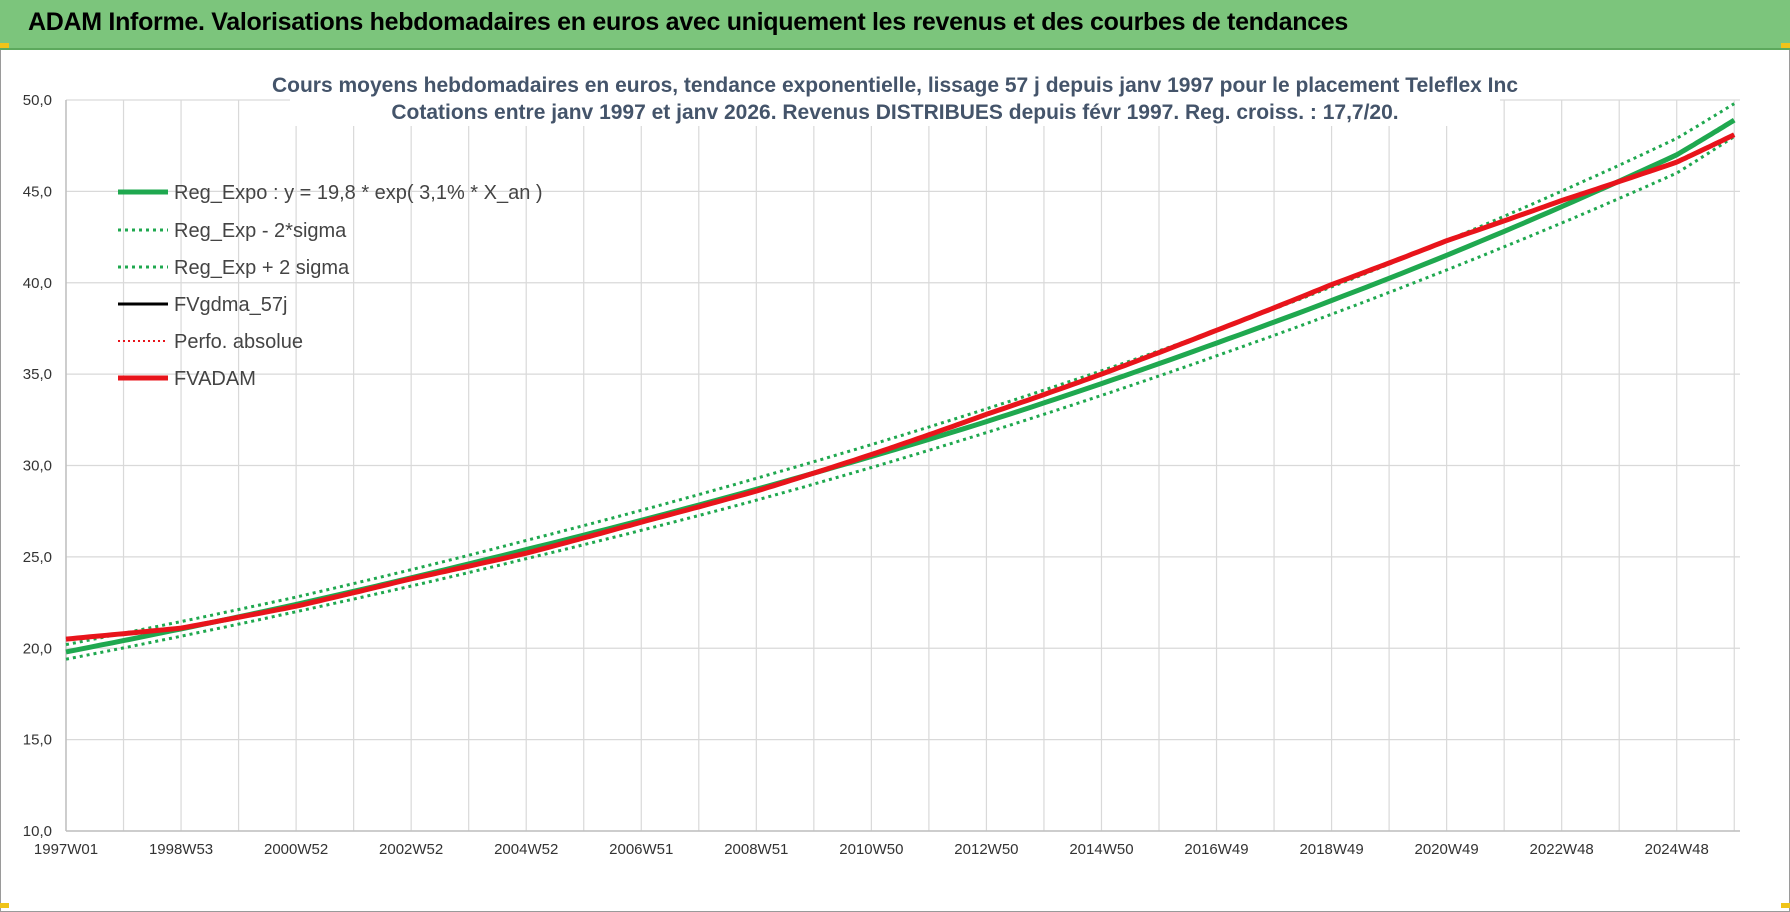 This screenshot has height=912, width=1790. What do you see at coordinates (37, 740) in the screenshot?
I see `y-tick-label: 15,0` at bounding box center [37, 740].